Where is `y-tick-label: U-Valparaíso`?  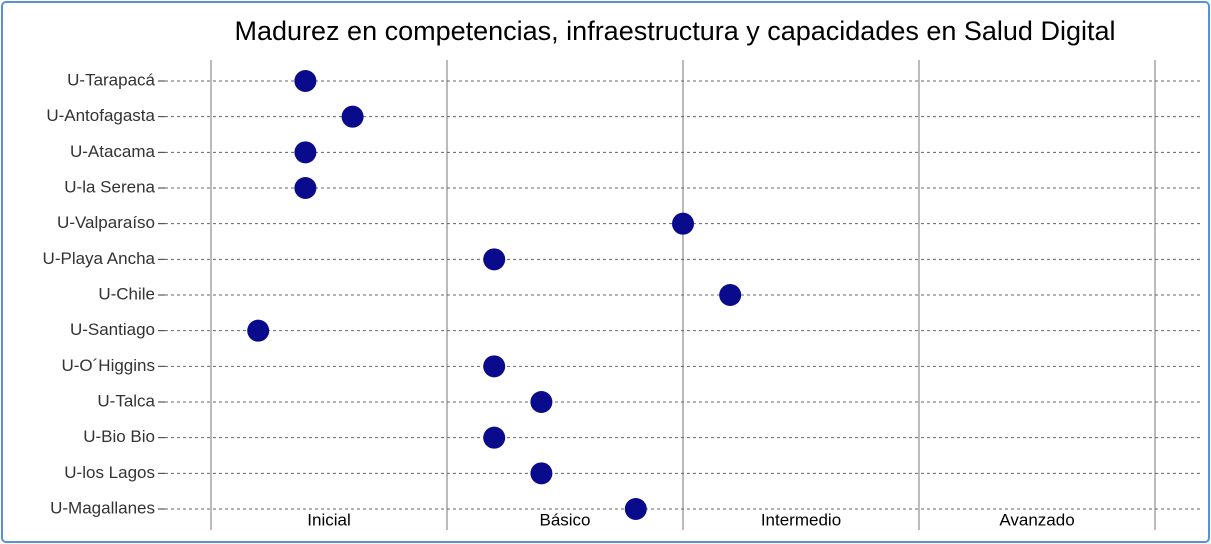 y-tick-label: U-Valparaíso is located at coordinates (106, 222).